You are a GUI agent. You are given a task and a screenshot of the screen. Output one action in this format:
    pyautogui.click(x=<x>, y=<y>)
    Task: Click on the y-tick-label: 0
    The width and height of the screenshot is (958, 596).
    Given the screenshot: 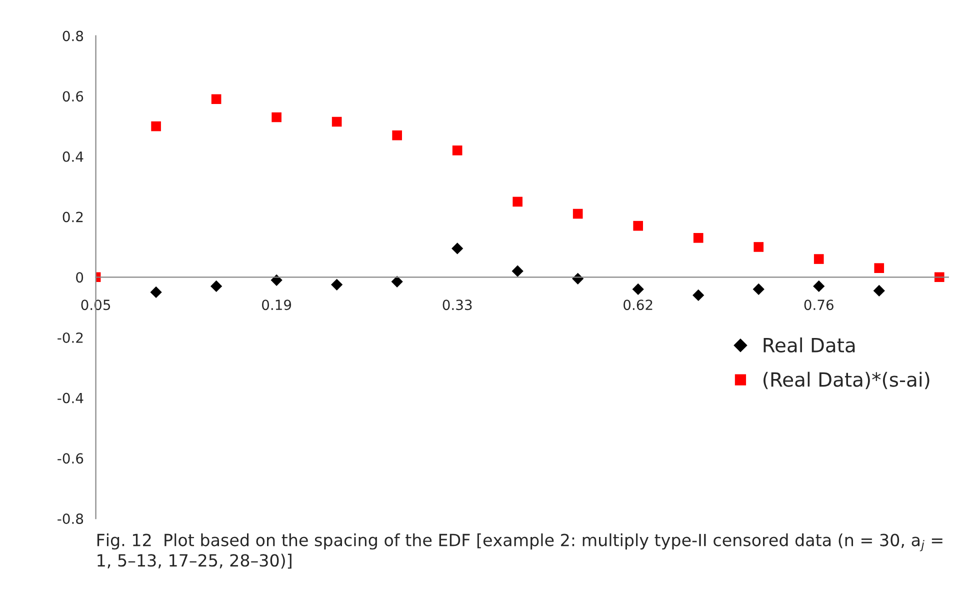 What is the action you would take?
    pyautogui.click(x=80, y=277)
    